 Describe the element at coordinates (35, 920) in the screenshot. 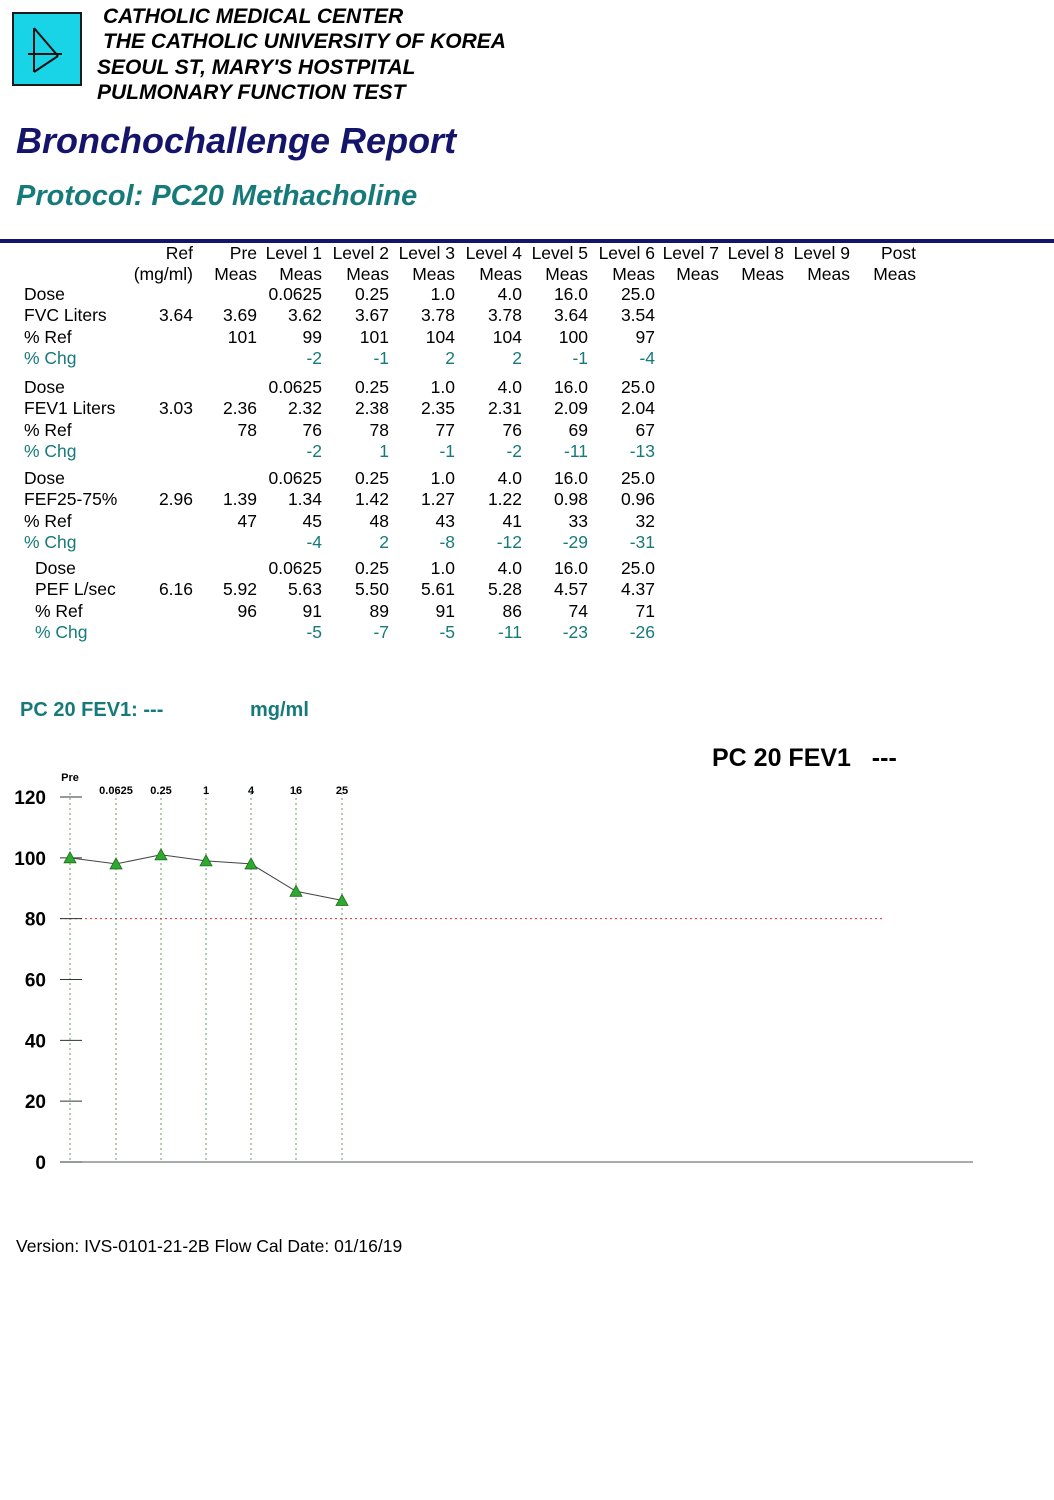

I see `y-tick-label: 80` at that location.